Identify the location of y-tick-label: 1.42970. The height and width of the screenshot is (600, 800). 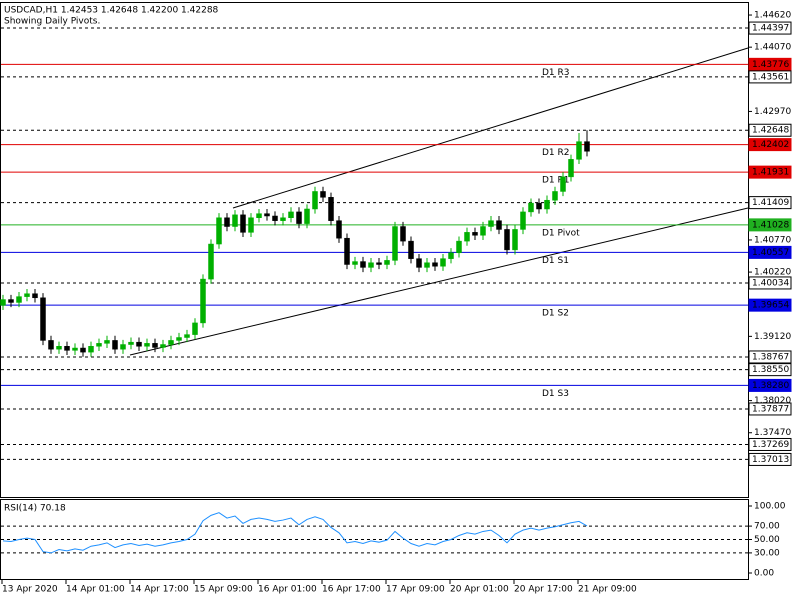
(772, 112).